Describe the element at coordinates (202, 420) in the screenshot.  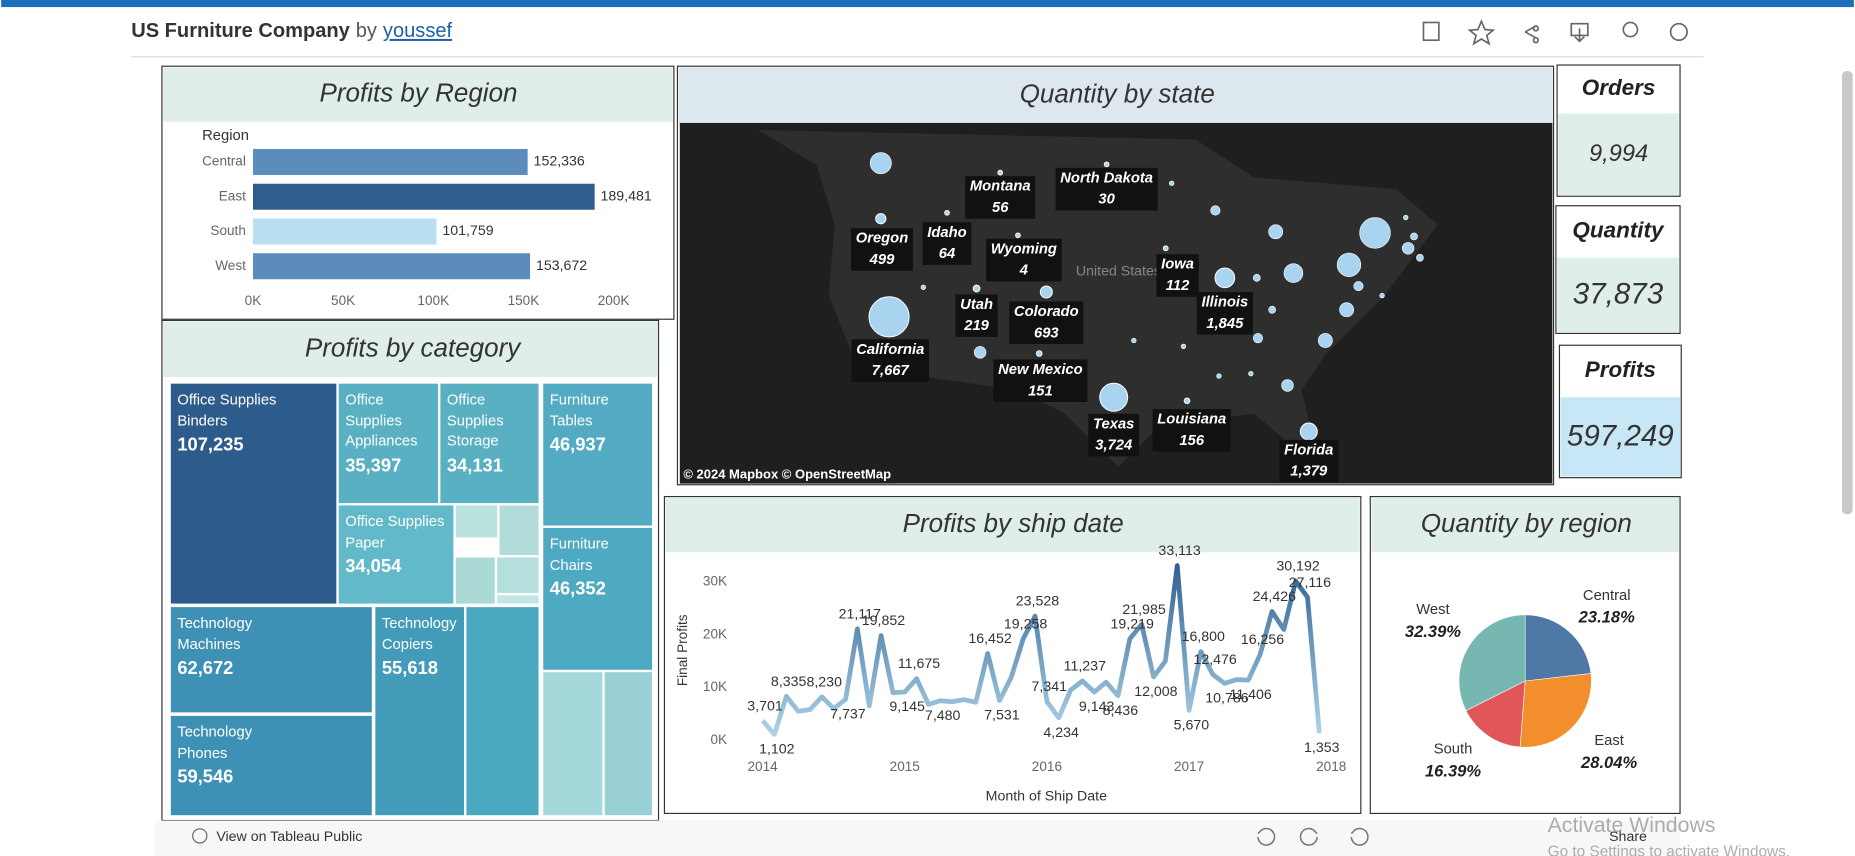
I see `cell-name: Binders` at that location.